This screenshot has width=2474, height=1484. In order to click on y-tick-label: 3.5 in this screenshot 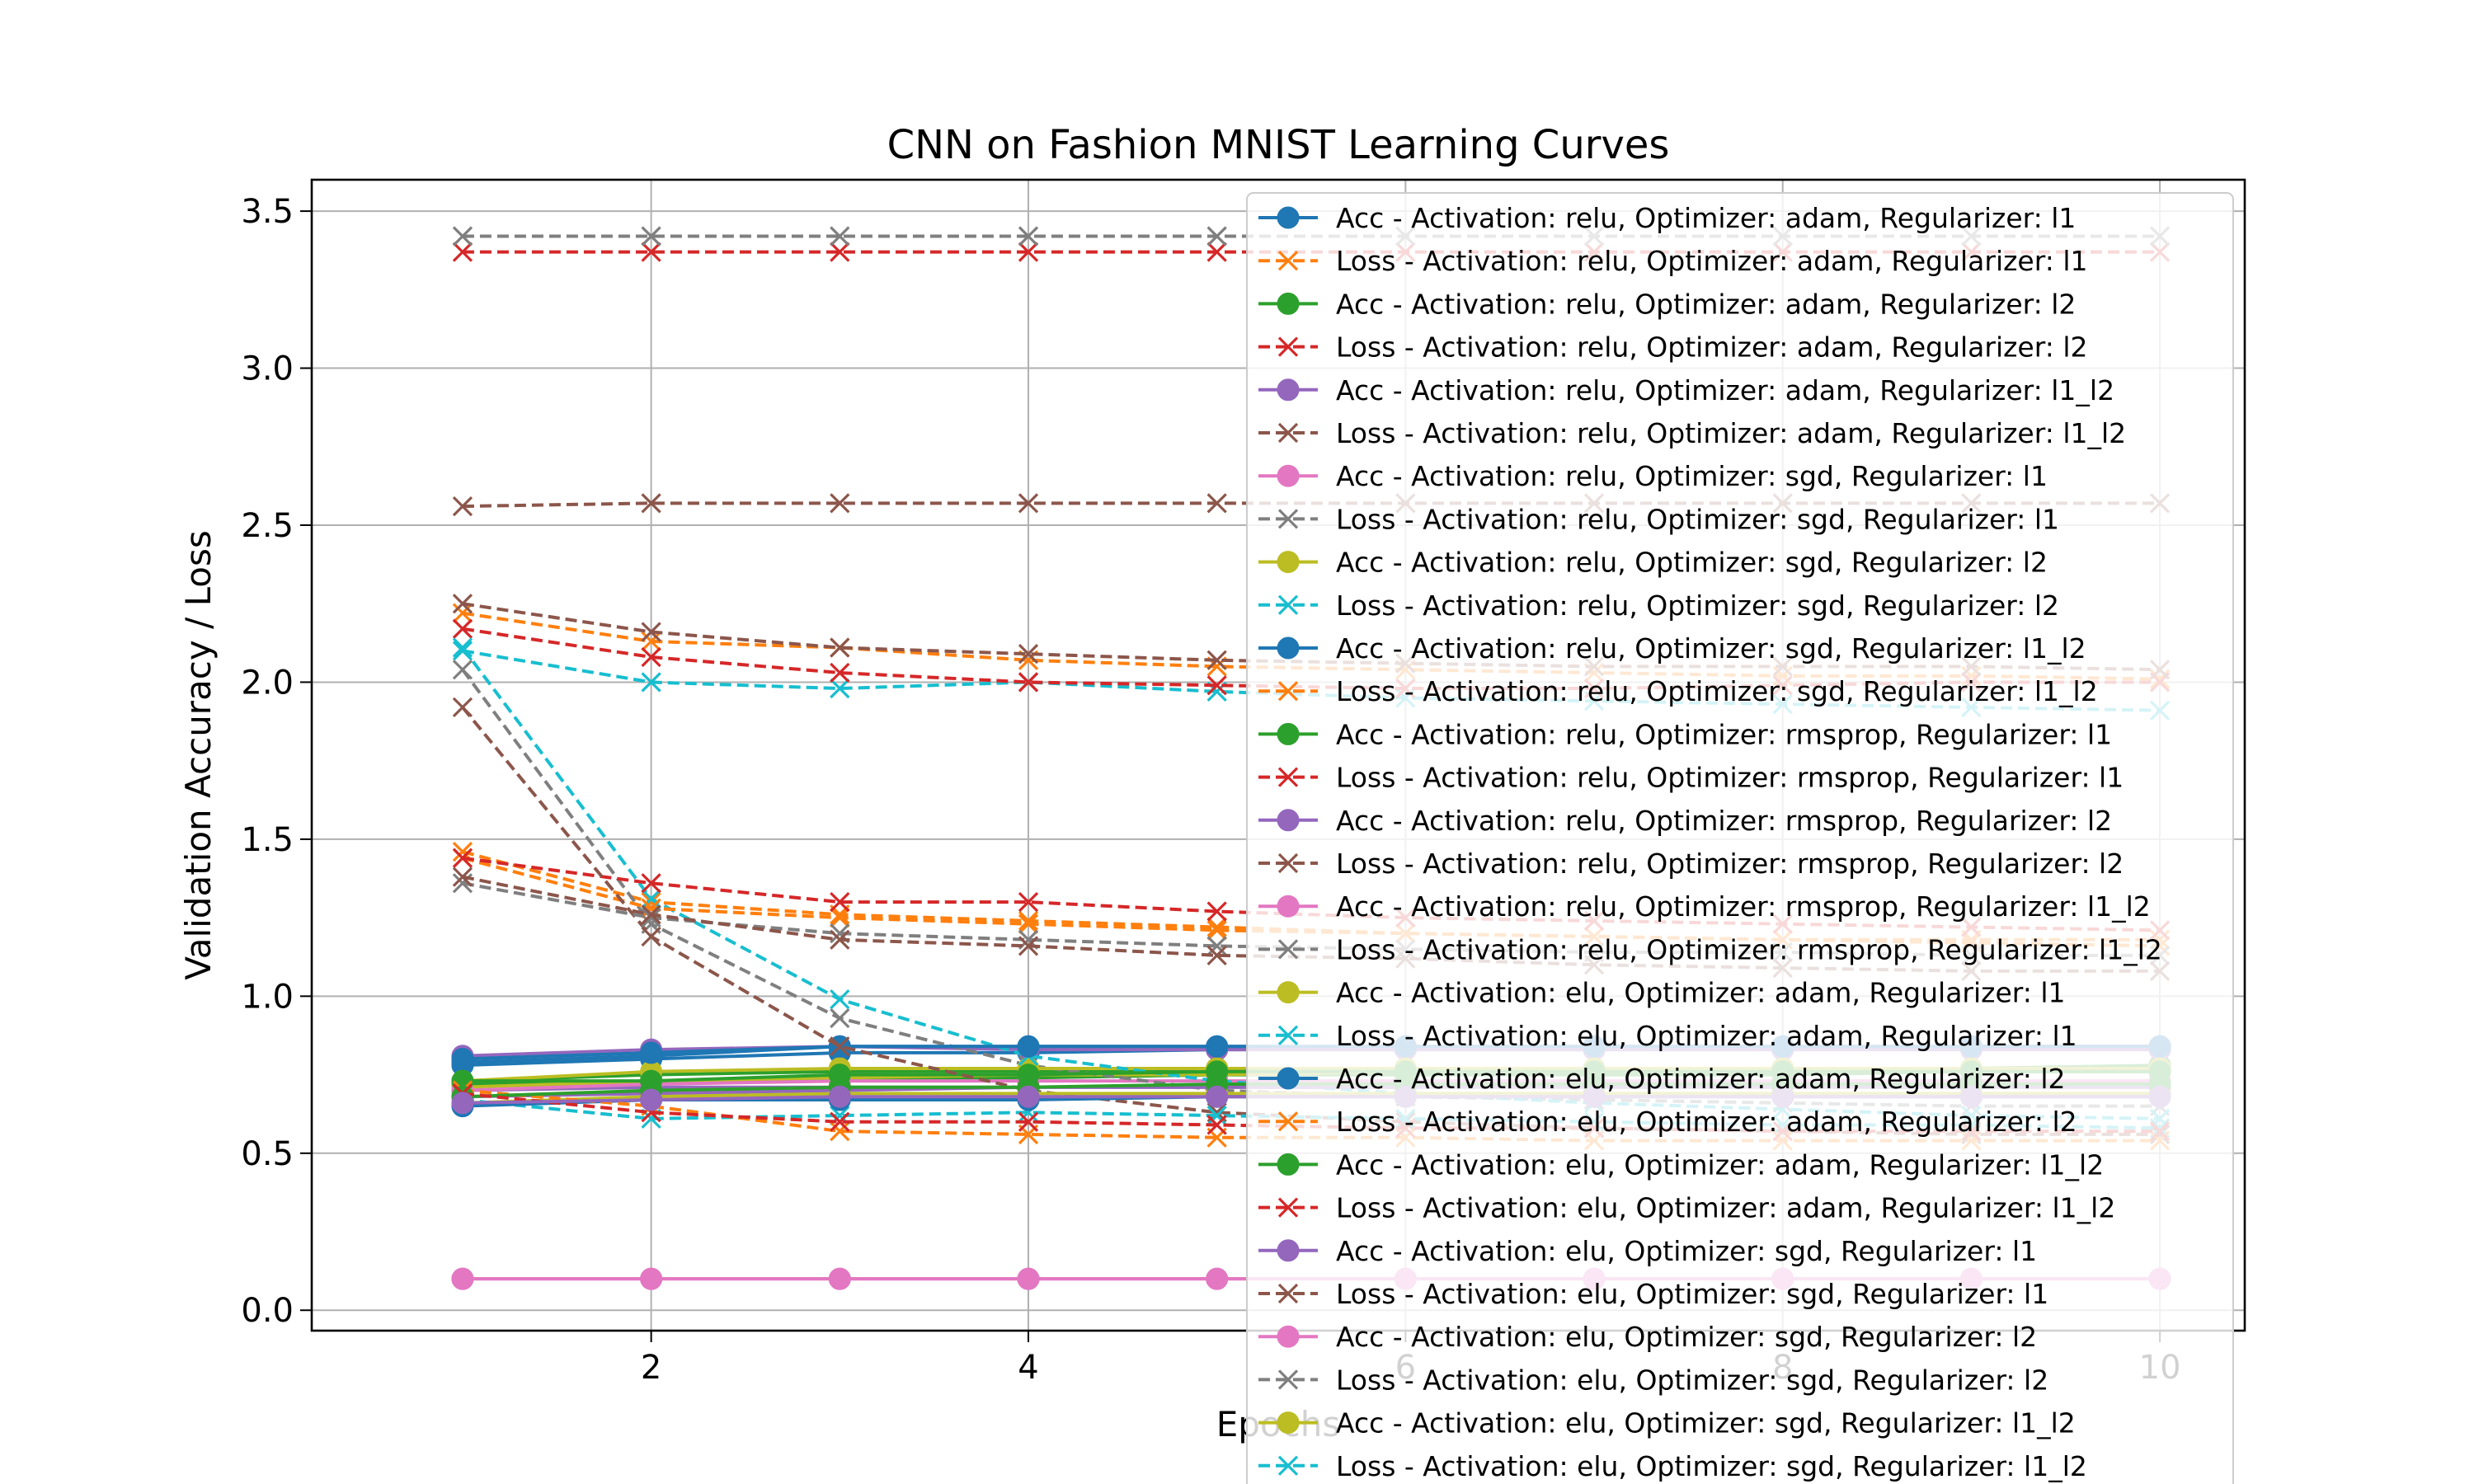, I will do `click(267, 212)`.